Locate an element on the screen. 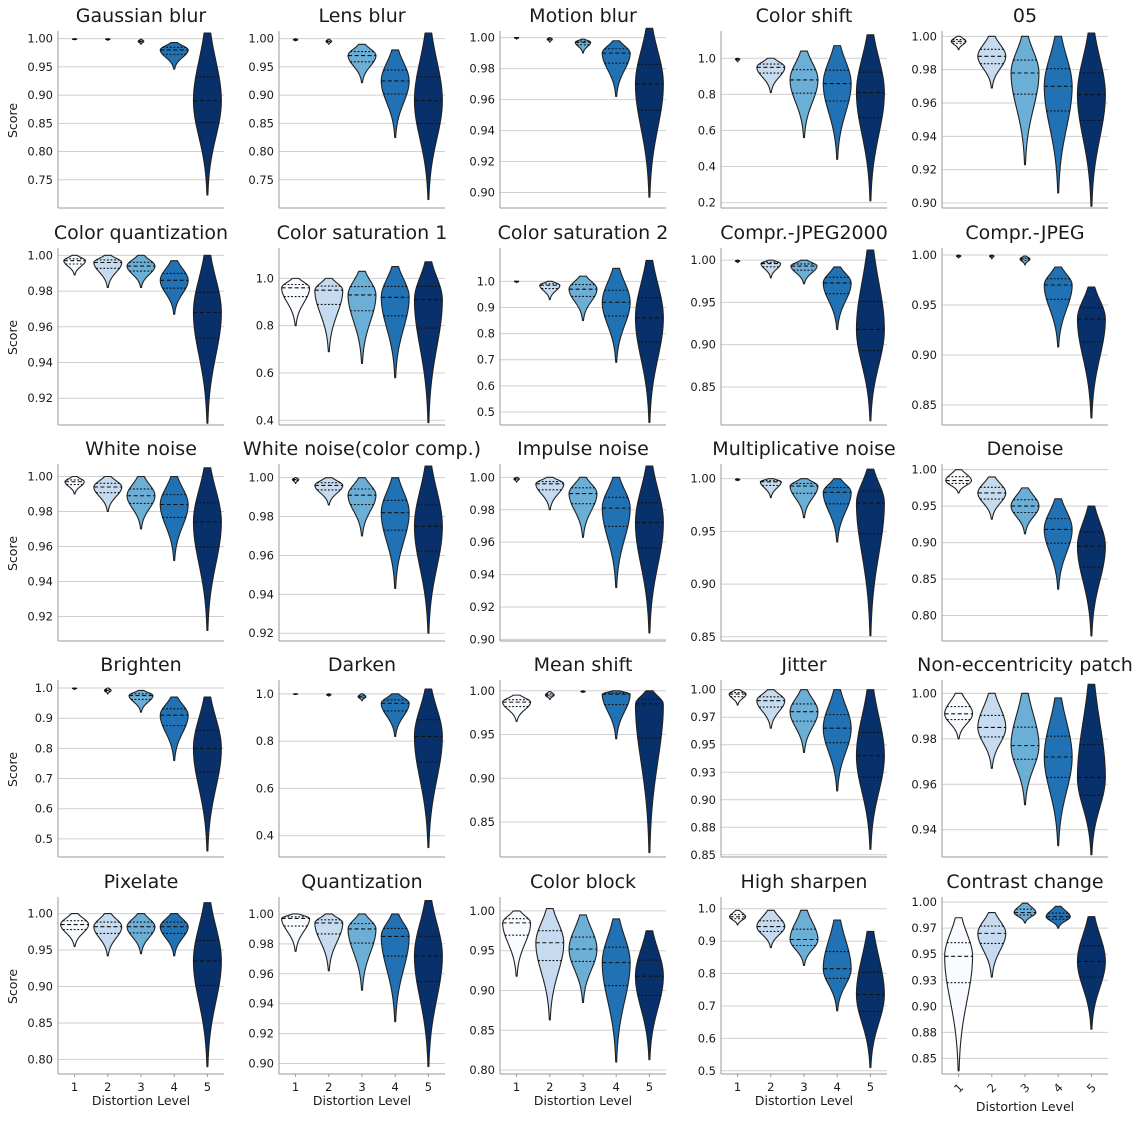 This screenshot has width=1141, height=1122. panel: Multiplicative noise 0.85 0.90 0.95 1.00 is located at coordinates (792, 541).